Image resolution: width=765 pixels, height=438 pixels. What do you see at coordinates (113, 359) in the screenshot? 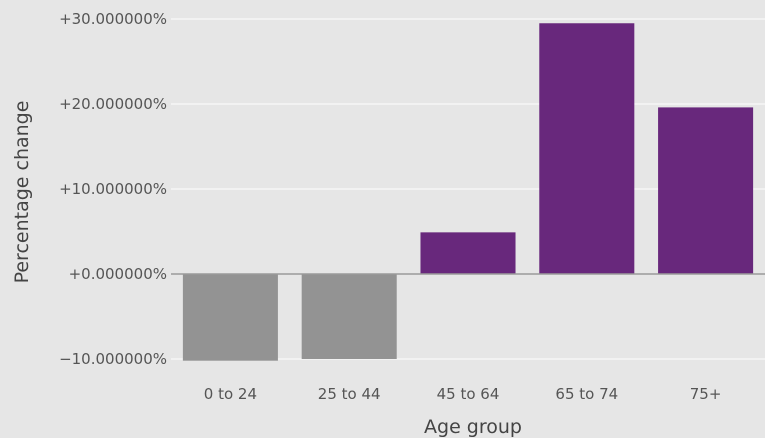
I see `y-tick-label: −10.000000%` at bounding box center [113, 359].